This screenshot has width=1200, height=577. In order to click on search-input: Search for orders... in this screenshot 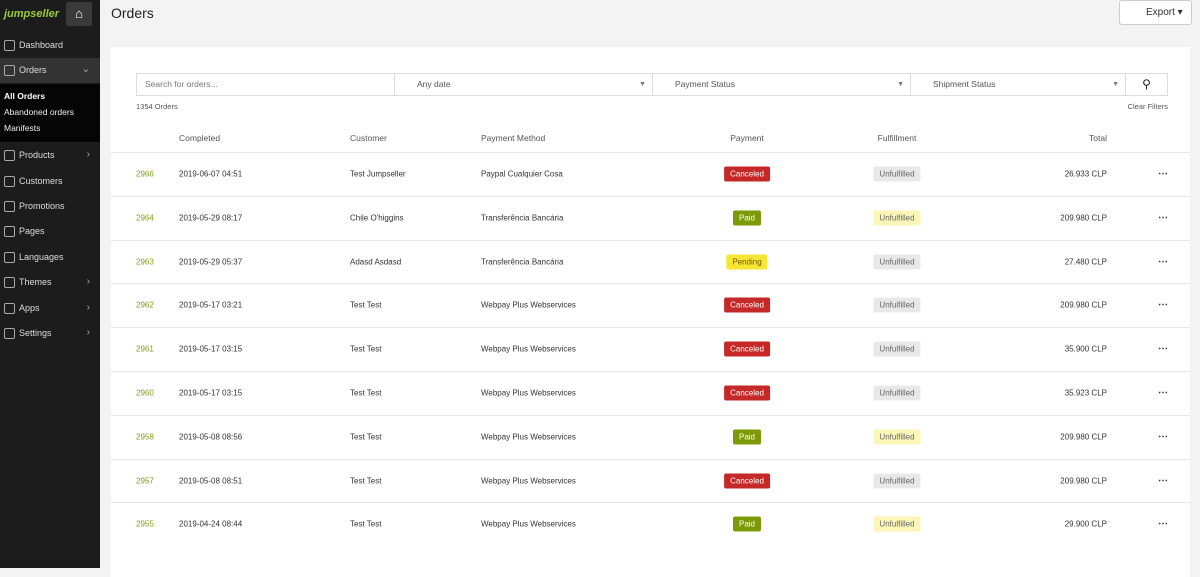, I will do `click(265, 84)`.